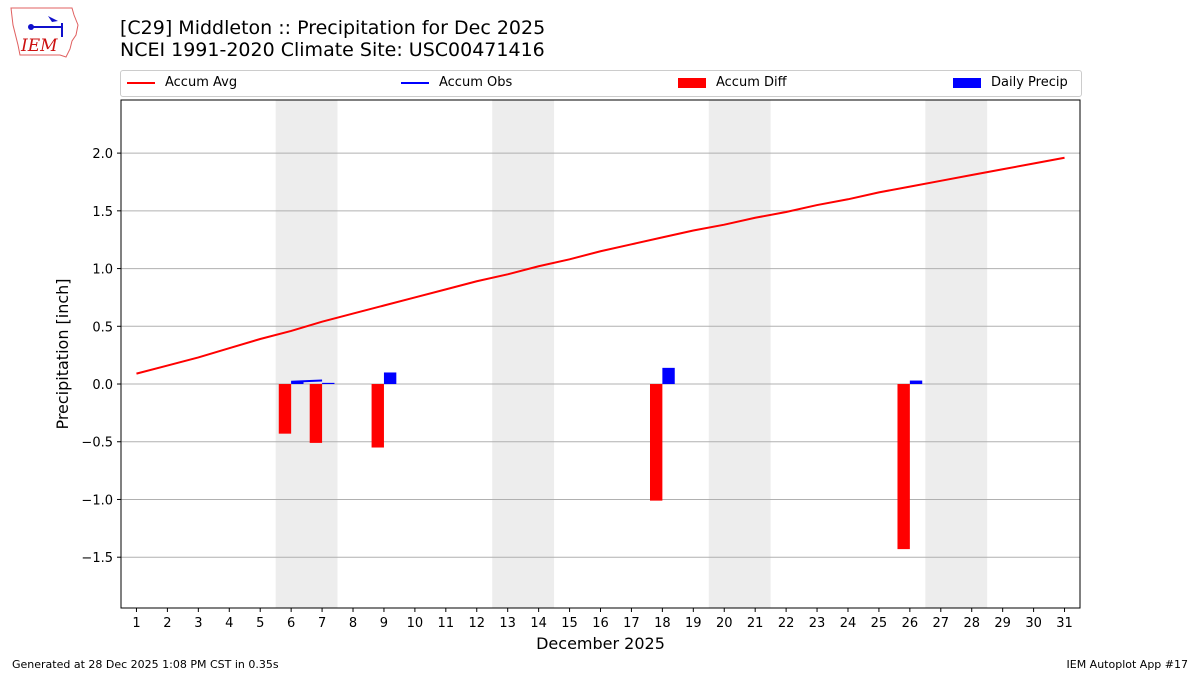 This screenshot has height=675, width=1200. What do you see at coordinates (476, 82) in the screenshot?
I see `legend-label: Accum Obs` at bounding box center [476, 82].